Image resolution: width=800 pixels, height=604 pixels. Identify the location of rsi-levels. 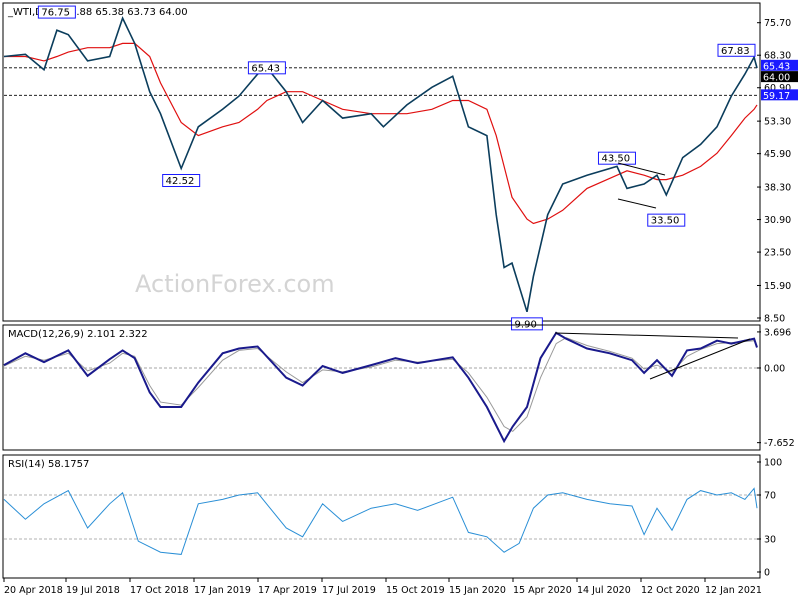
(380, 517).